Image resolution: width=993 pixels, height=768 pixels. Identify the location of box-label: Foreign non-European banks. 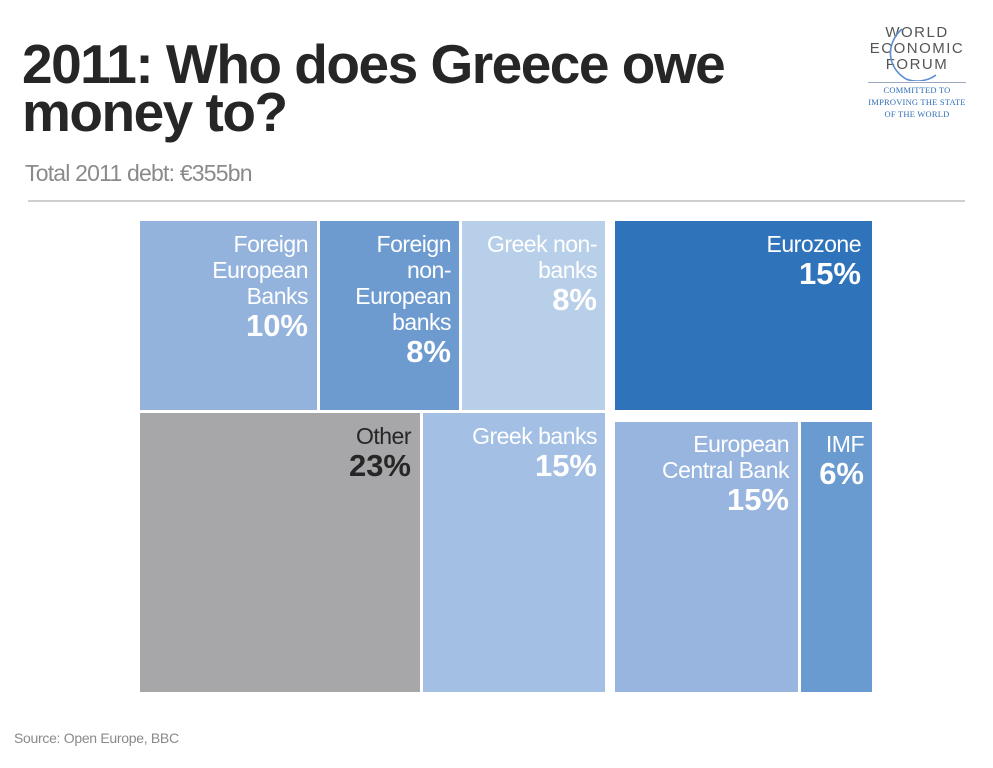
(403, 283).